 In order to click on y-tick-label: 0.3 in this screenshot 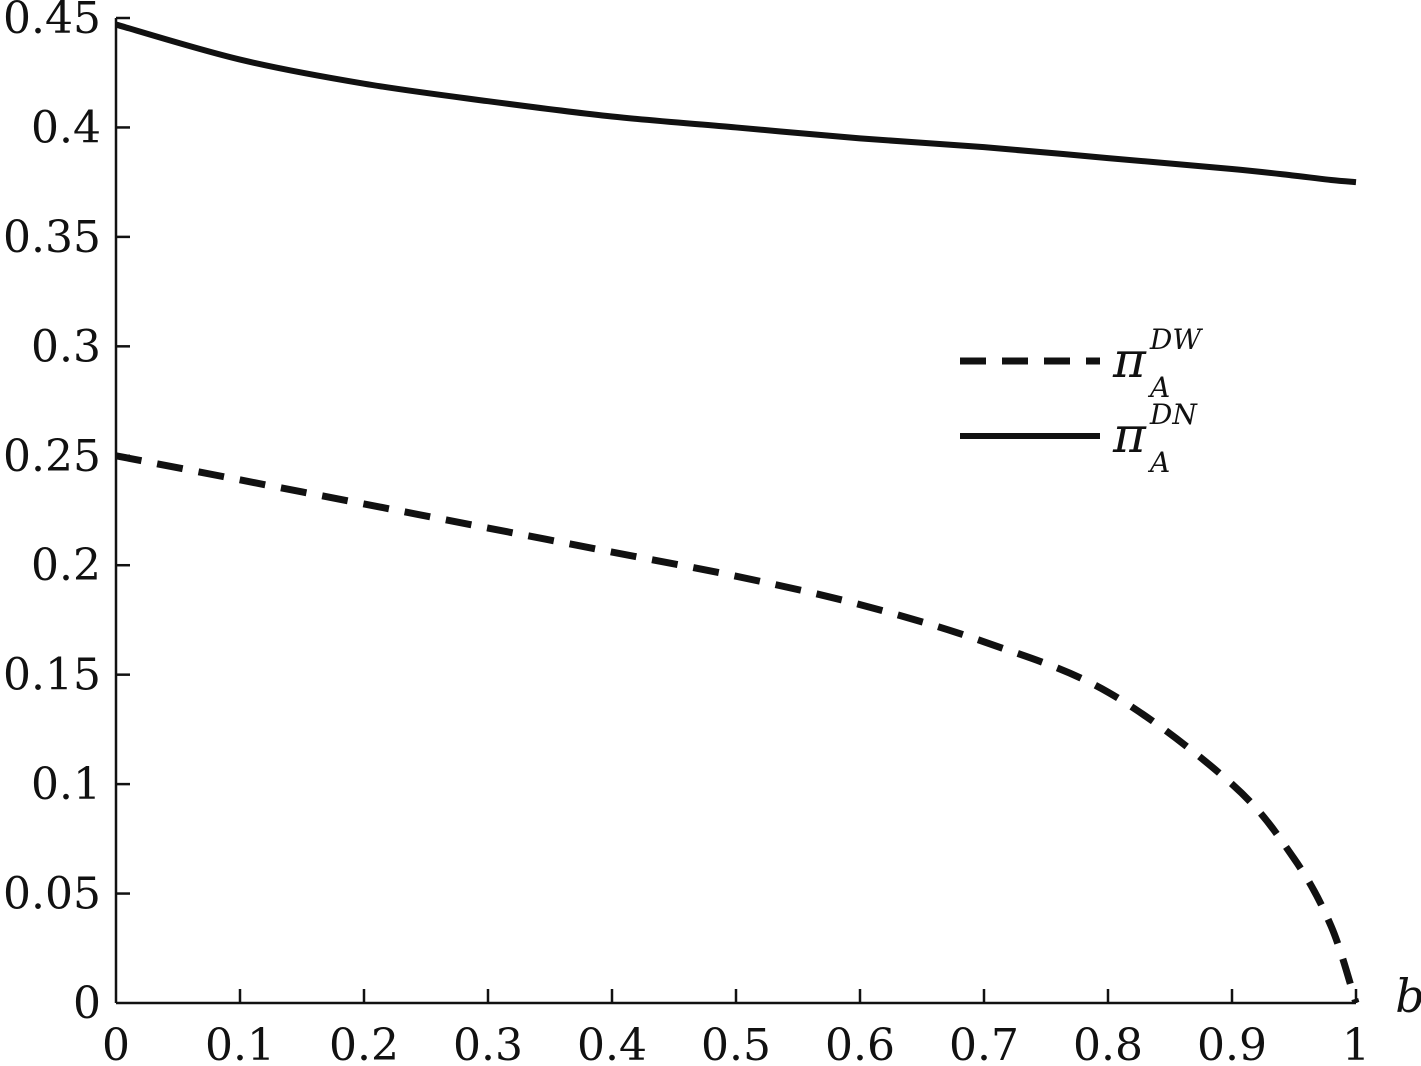, I will do `click(66, 346)`.